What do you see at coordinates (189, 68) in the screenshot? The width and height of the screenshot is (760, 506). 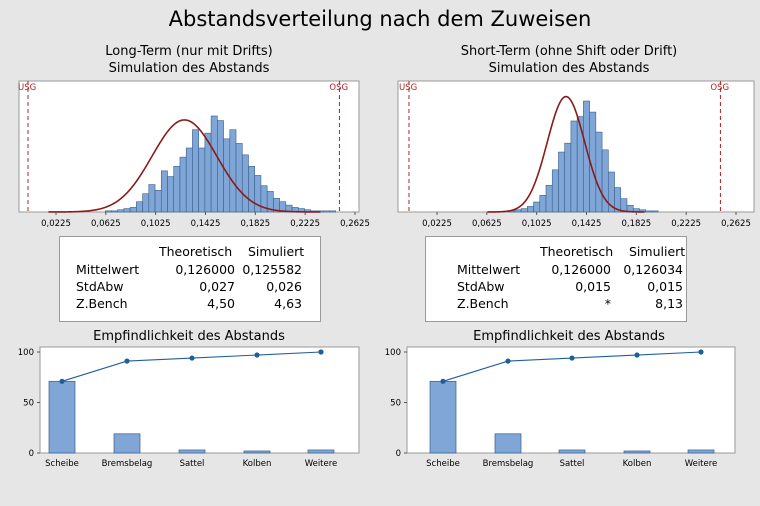 I see `left-subtitle-2: Simulation des Abstands` at bounding box center [189, 68].